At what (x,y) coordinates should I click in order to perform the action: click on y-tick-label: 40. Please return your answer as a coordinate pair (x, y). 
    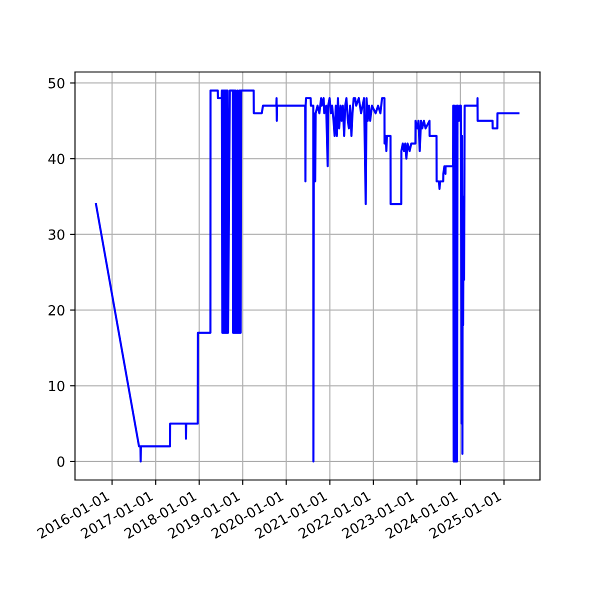
    Looking at the image, I should click on (56, 159).